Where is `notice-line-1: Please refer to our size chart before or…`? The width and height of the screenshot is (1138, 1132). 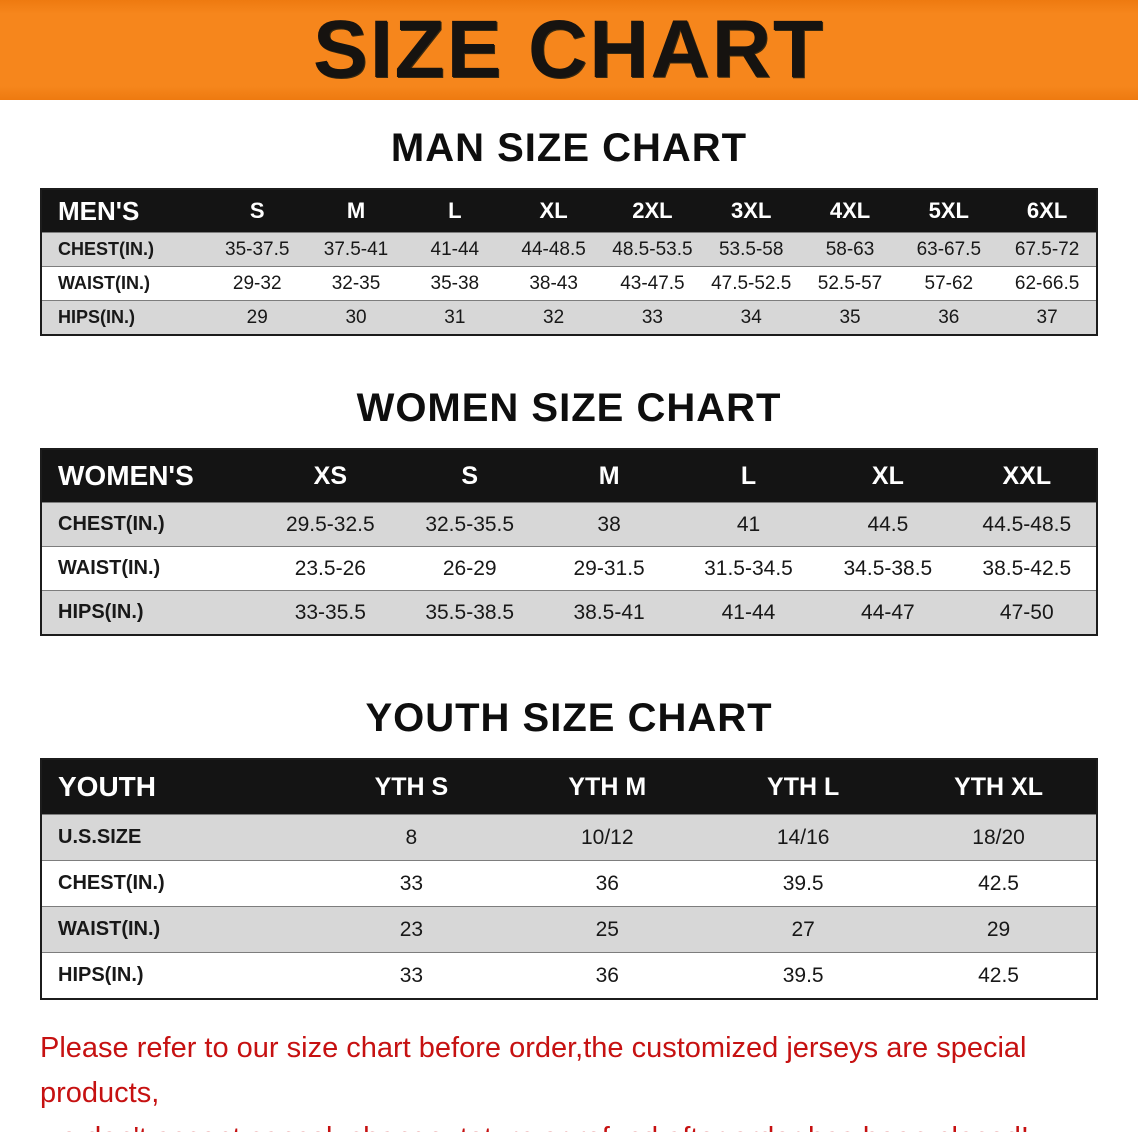 notice-line-1: Please refer to our size chart before or… is located at coordinates (533, 1070).